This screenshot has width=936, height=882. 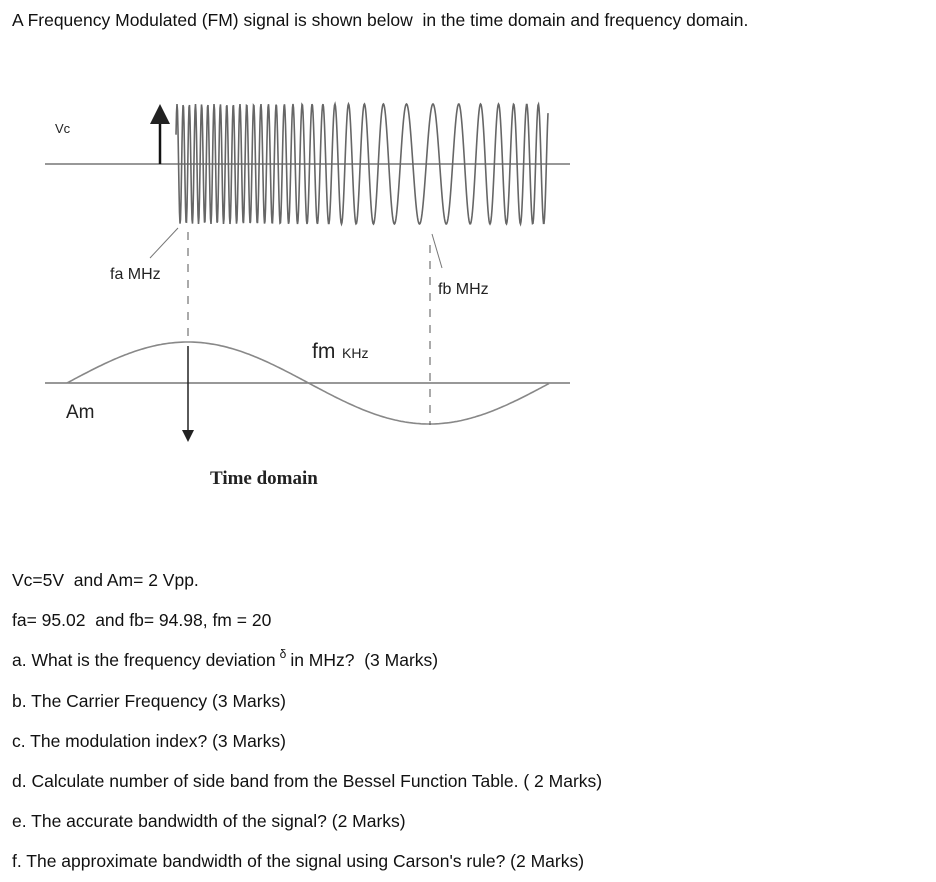 I want to click on fm-wave, so click(x=362, y=164).